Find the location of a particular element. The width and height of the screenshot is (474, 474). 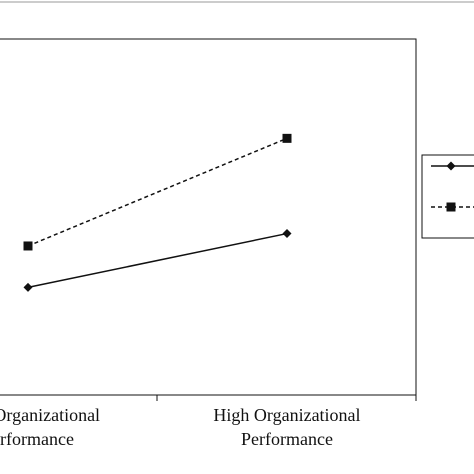

x-tick-label-line: Low Organizational is located at coordinates (50, 415).